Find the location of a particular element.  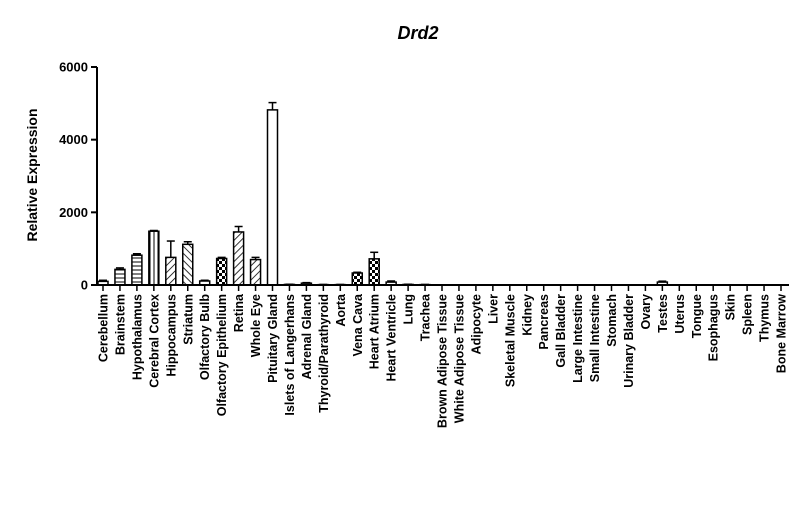

x-tick-label: Uterus is located at coordinates (680, 314).